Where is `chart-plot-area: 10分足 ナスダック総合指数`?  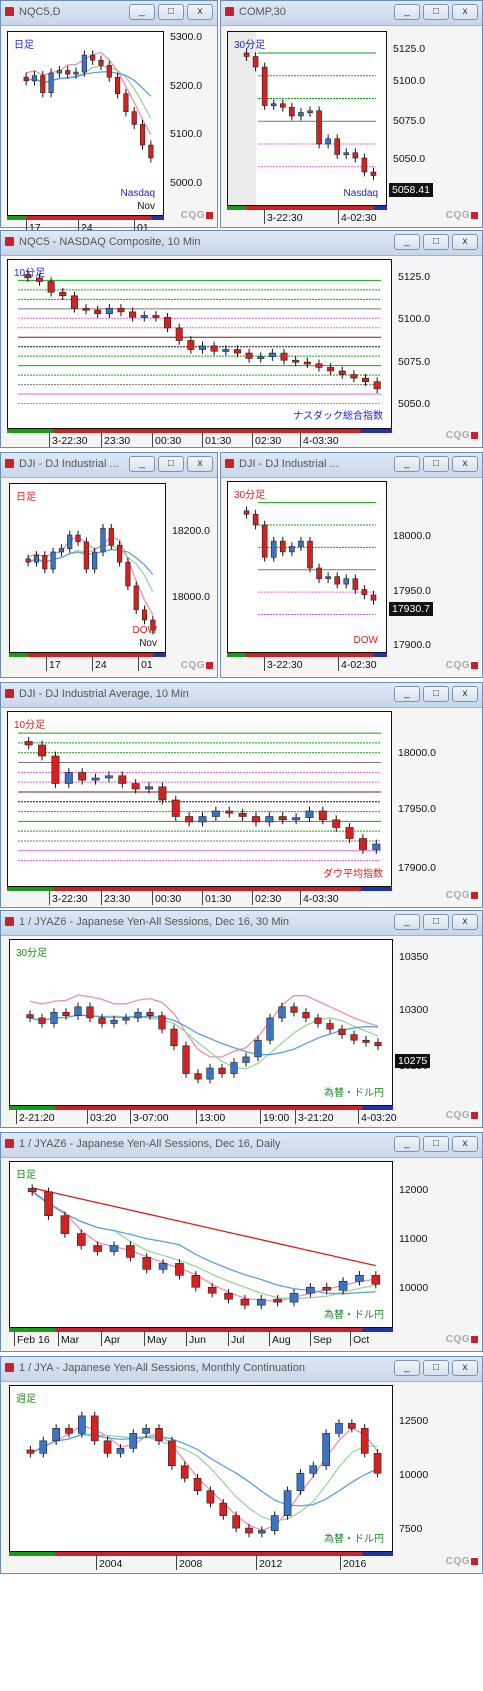
chart-plot-area: 10分足 ナスダック総合指数 is located at coordinates (199, 344).